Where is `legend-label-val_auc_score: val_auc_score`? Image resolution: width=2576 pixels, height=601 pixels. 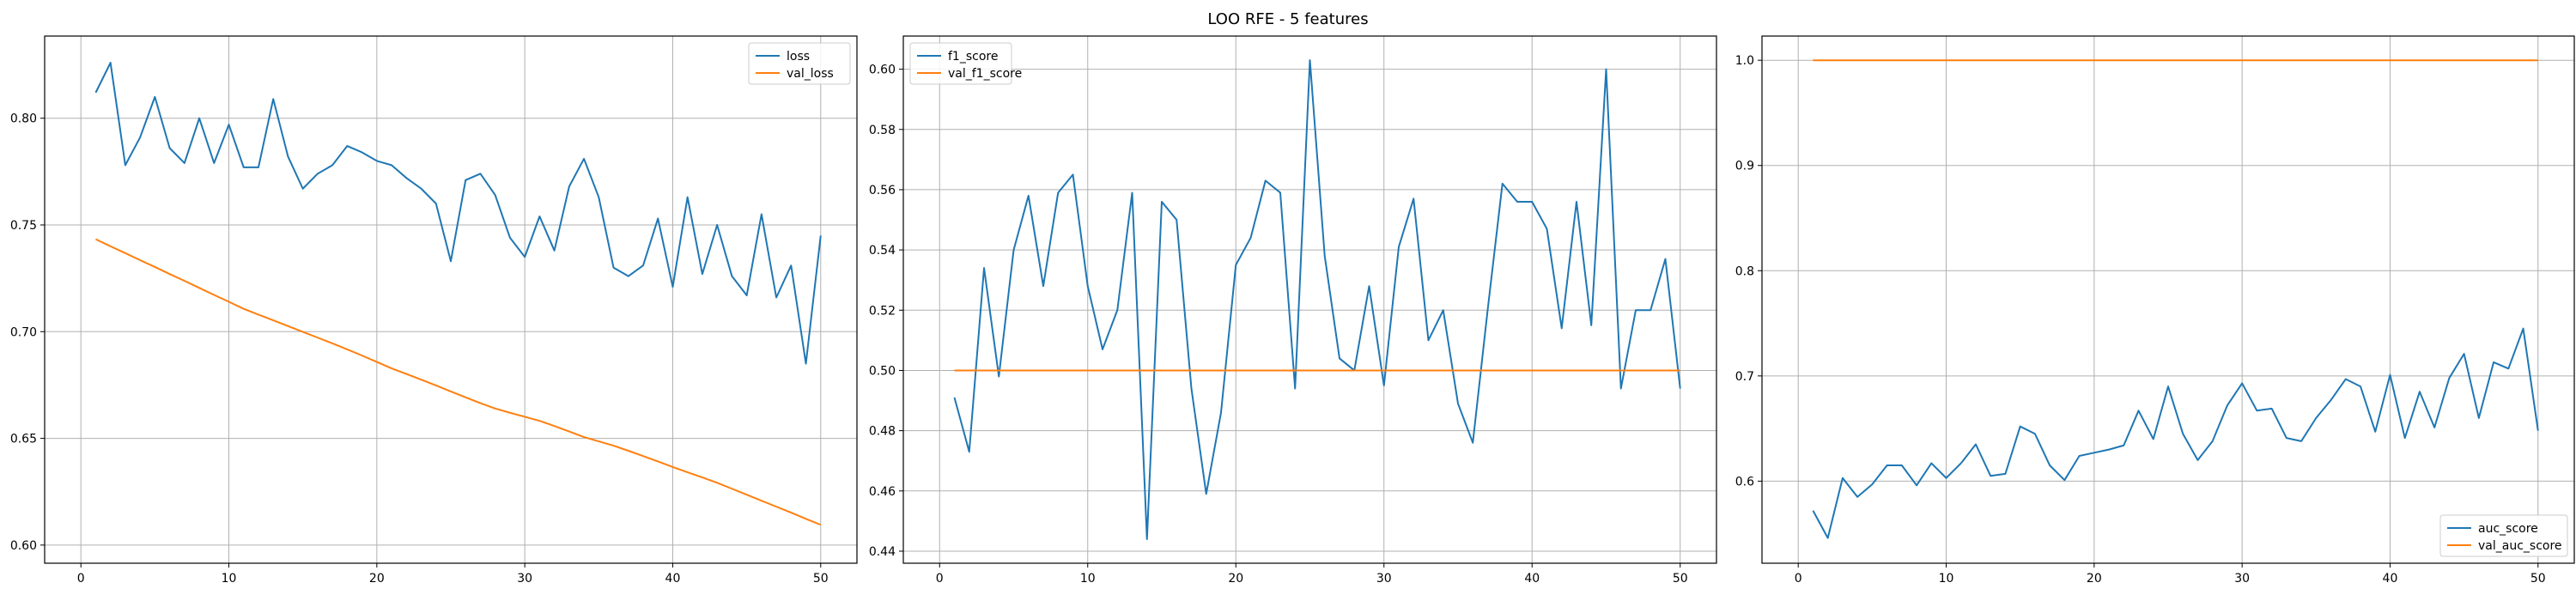
legend-label-val_auc_score: val_auc_score is located at coordinates (2520, 546).